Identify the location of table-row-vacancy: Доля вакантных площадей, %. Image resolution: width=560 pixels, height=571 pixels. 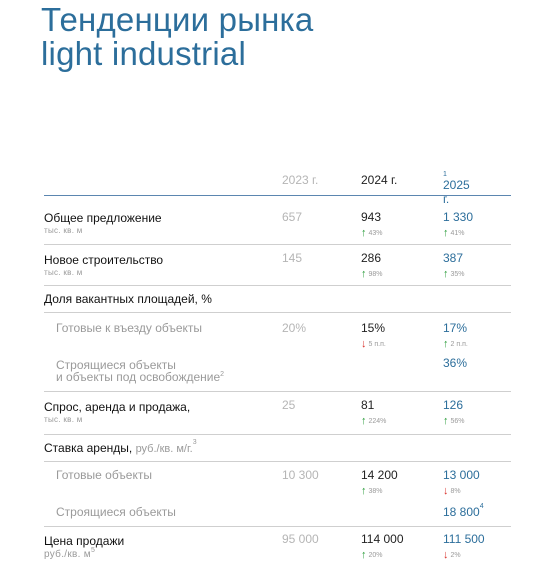
(277, 299).